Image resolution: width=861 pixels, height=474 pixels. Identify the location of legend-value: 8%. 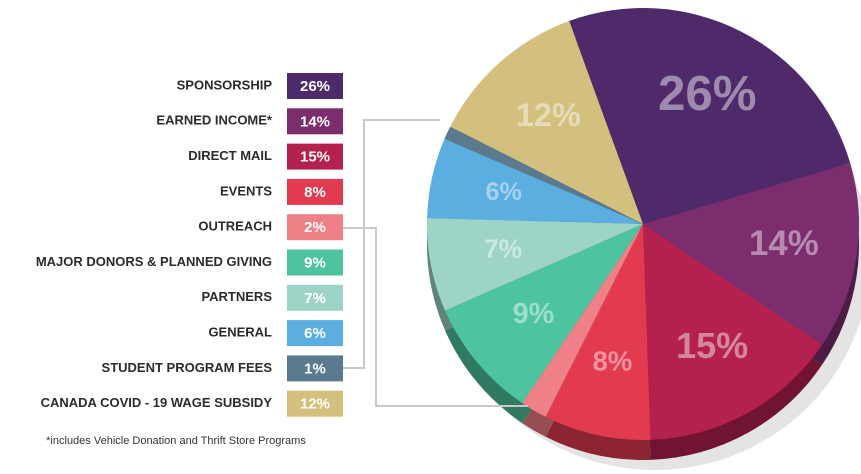
(315, 192).